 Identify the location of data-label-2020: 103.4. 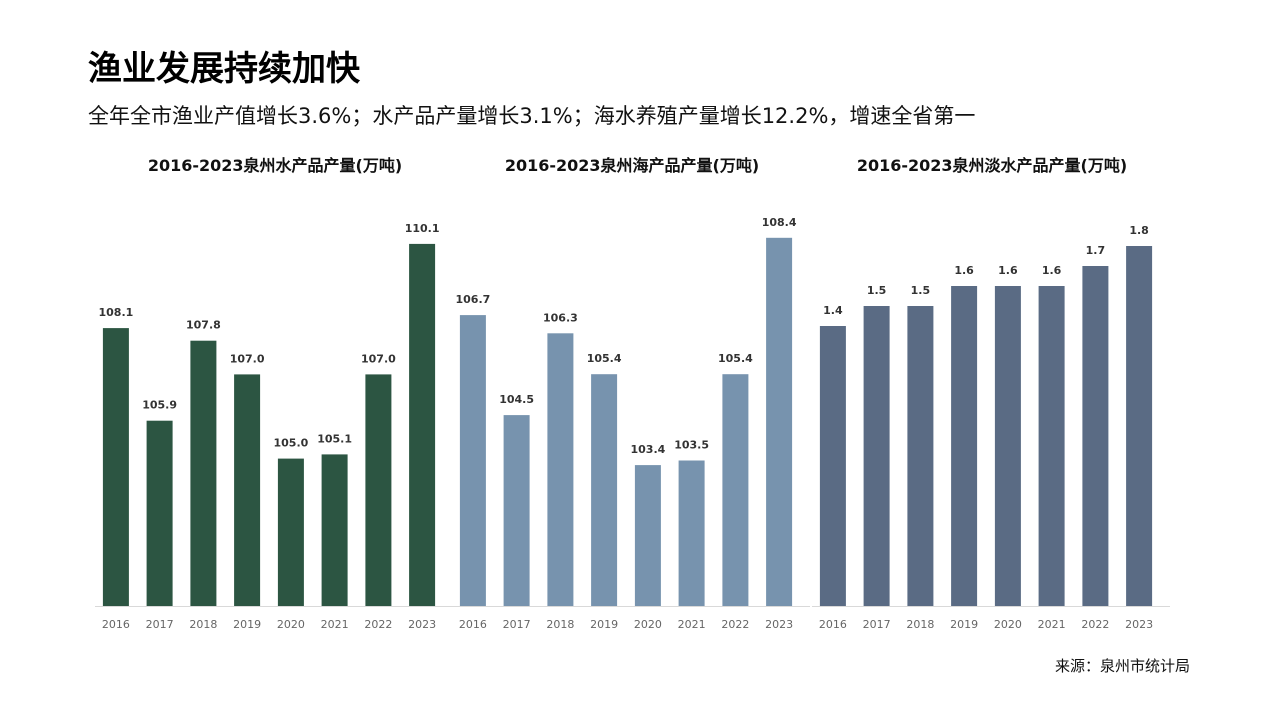
(648, 449).